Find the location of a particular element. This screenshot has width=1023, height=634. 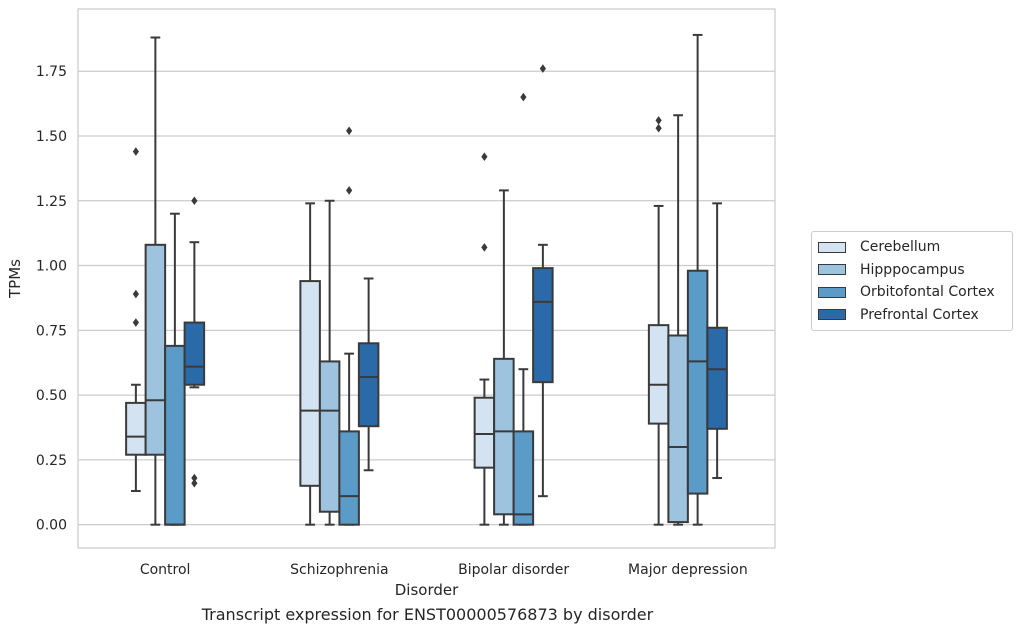

x-tick-label: Major depression is located at coordinates (688, 570).